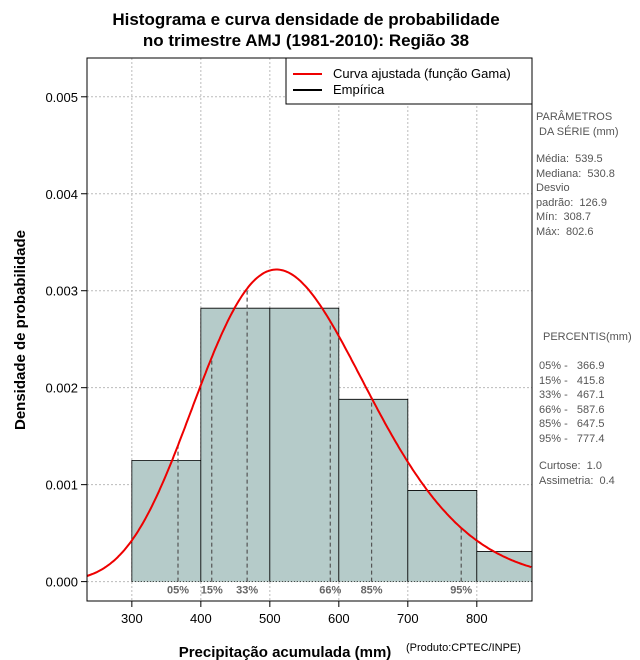 The height and width of the screenshot is (660, 640). I want to click on x-tick-label: 500, so click(270, 618).